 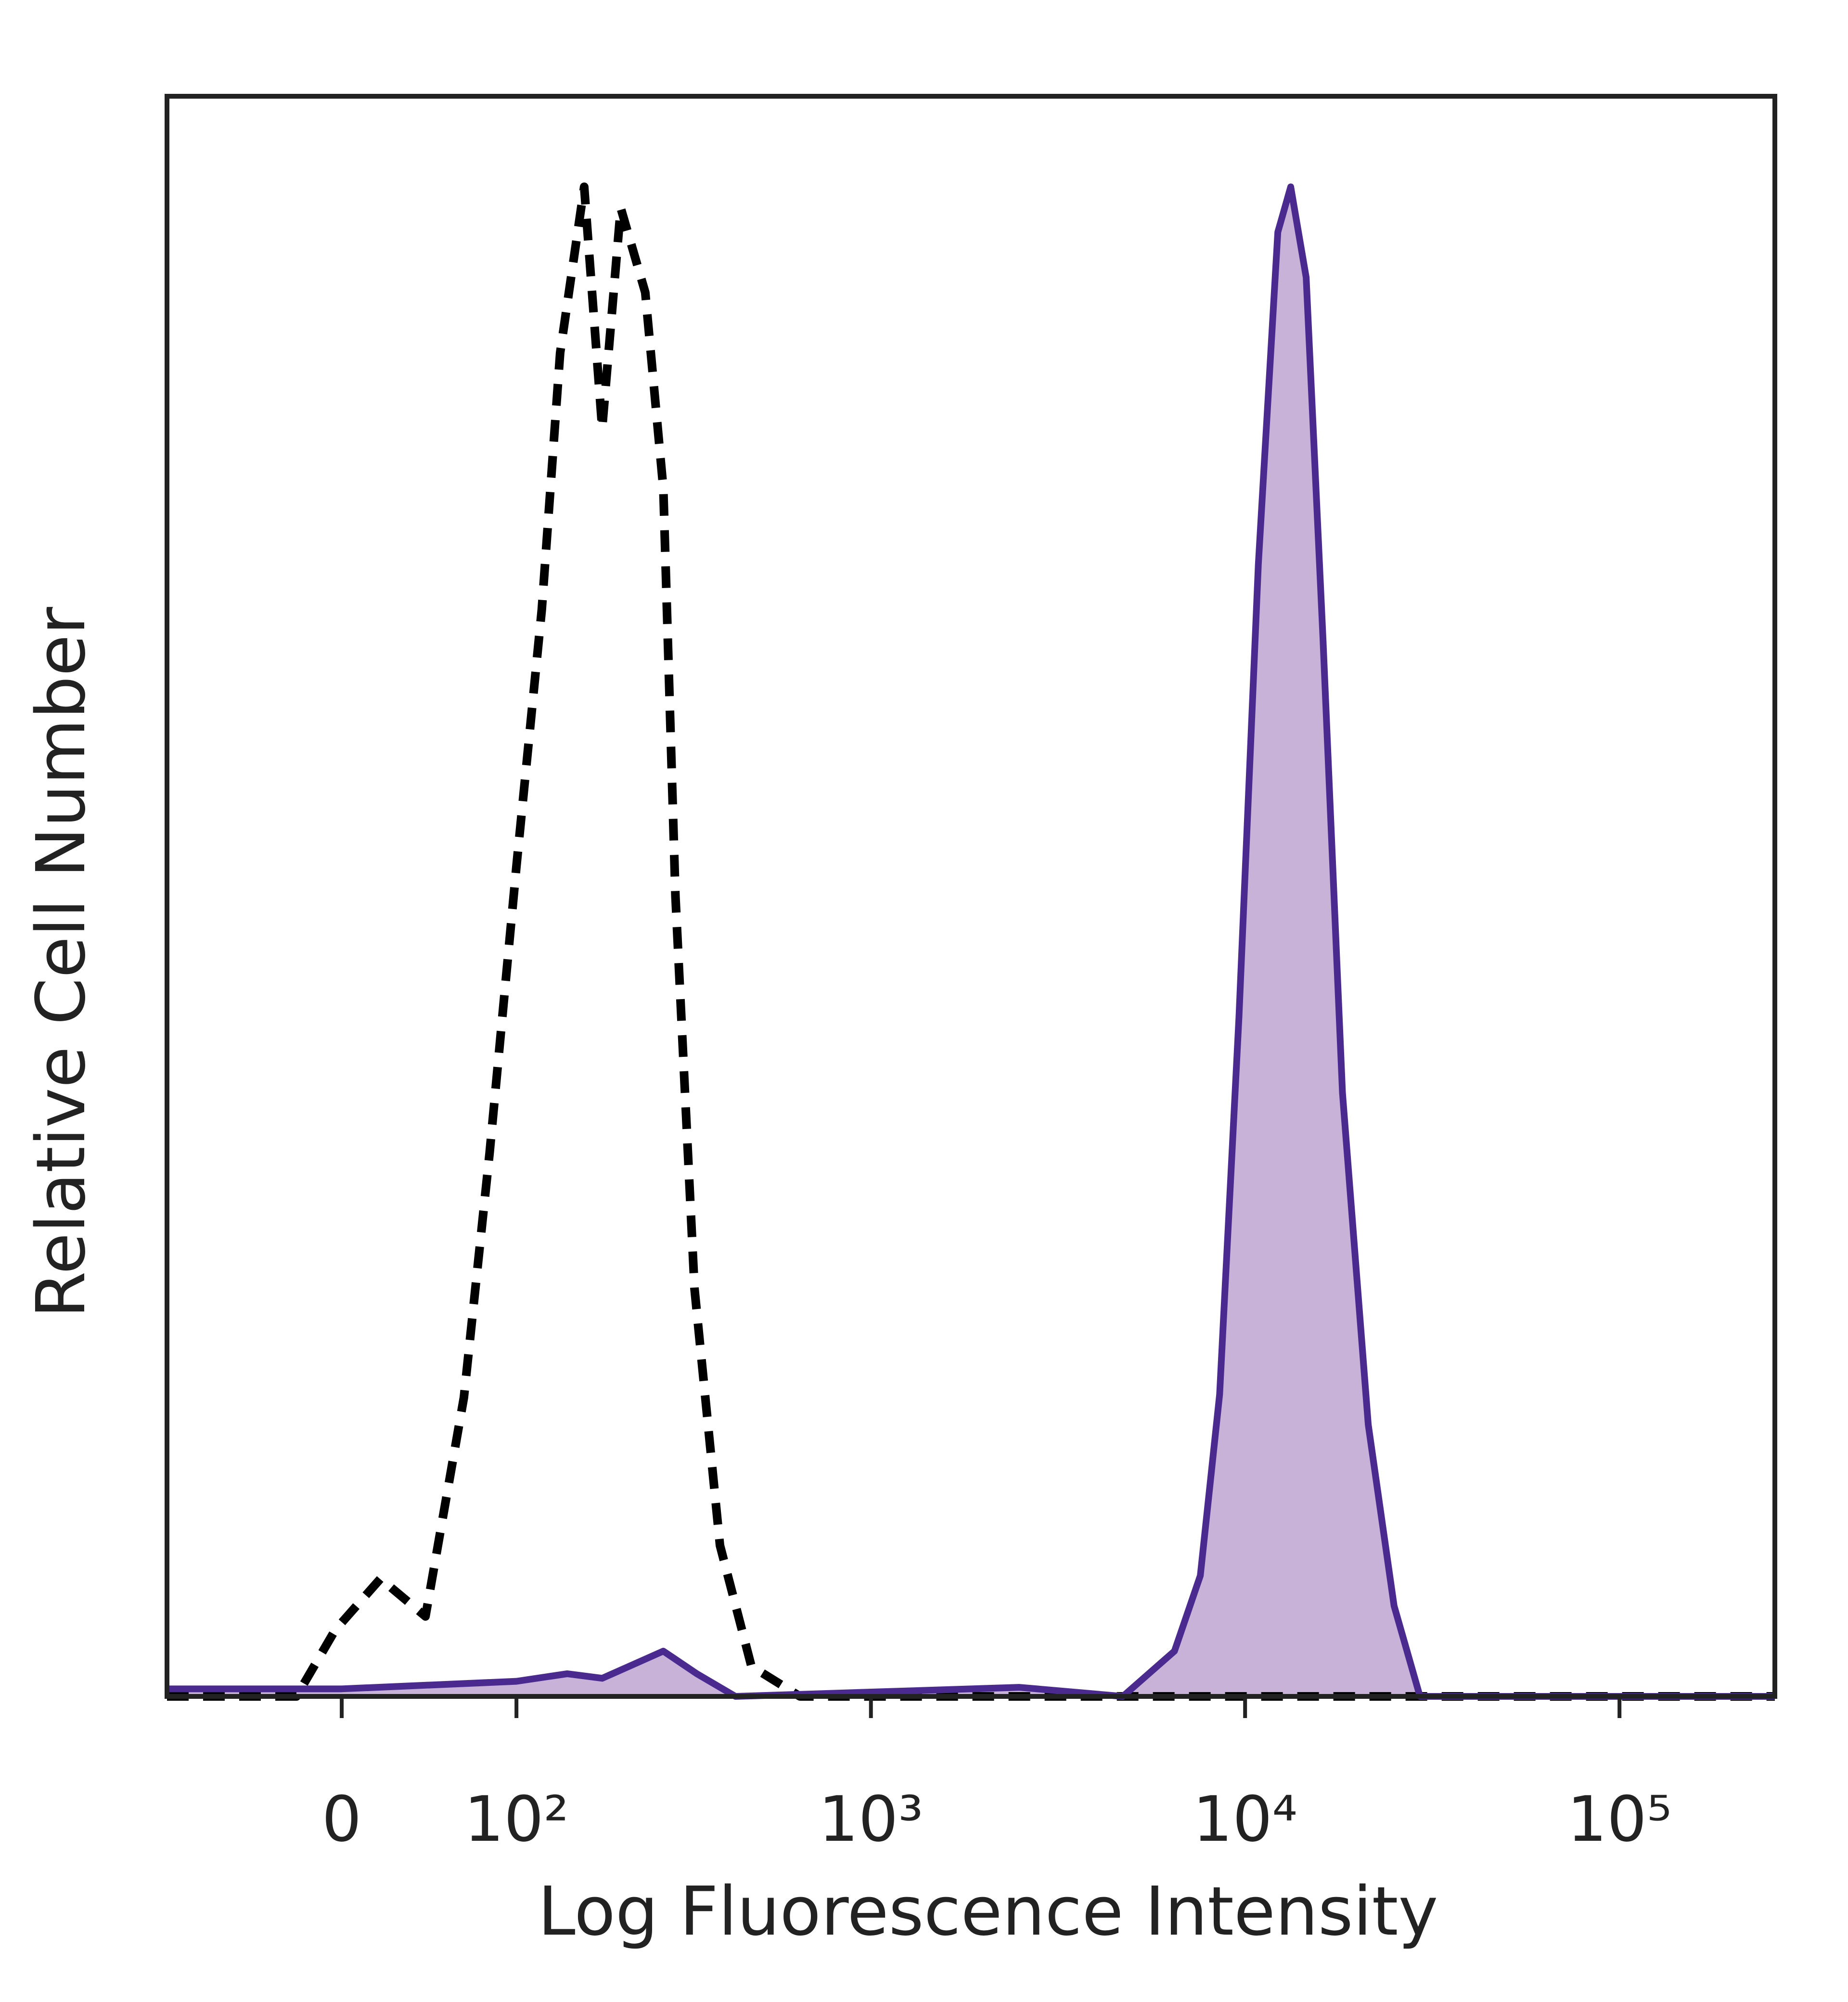 What do you see at coordinates (988, 1912) in the screenshot?
I see `x-axis-title: Log Fluorescence Intensity` at bounding box center [988, 1912].